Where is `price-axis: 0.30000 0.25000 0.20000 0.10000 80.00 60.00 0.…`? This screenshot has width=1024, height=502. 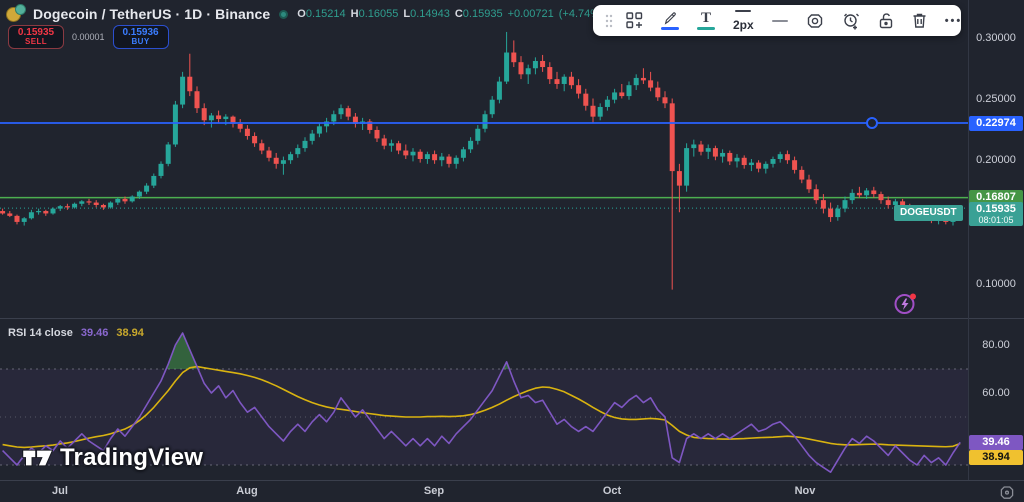
price-axis: 0.30000 0.25000 0.20000 0.10000 80.00 60.00 0.… is located at coordinates (996, 240).